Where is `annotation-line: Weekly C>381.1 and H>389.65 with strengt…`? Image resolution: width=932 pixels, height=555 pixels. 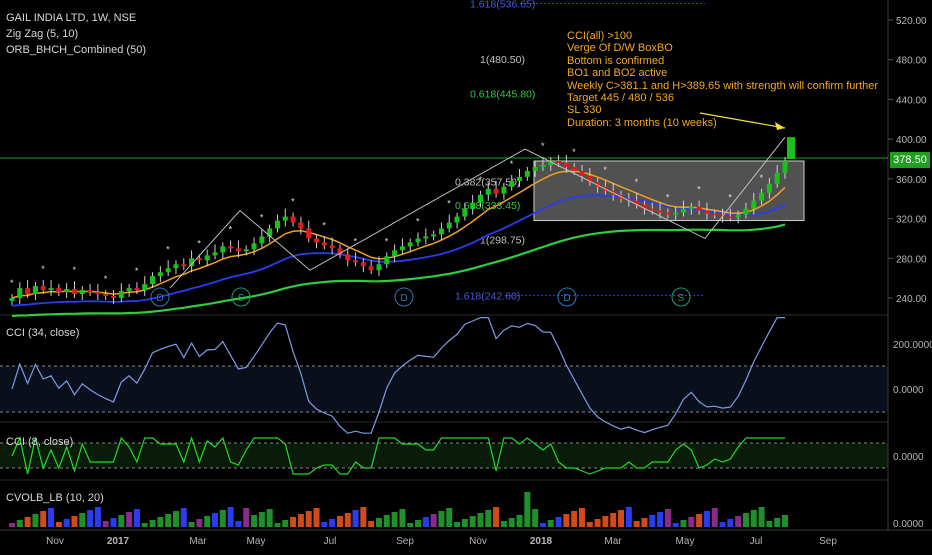 annotation-line: Weekly C>381.1 and H>389.65 with strengt… is located at coordinates (723, 85).